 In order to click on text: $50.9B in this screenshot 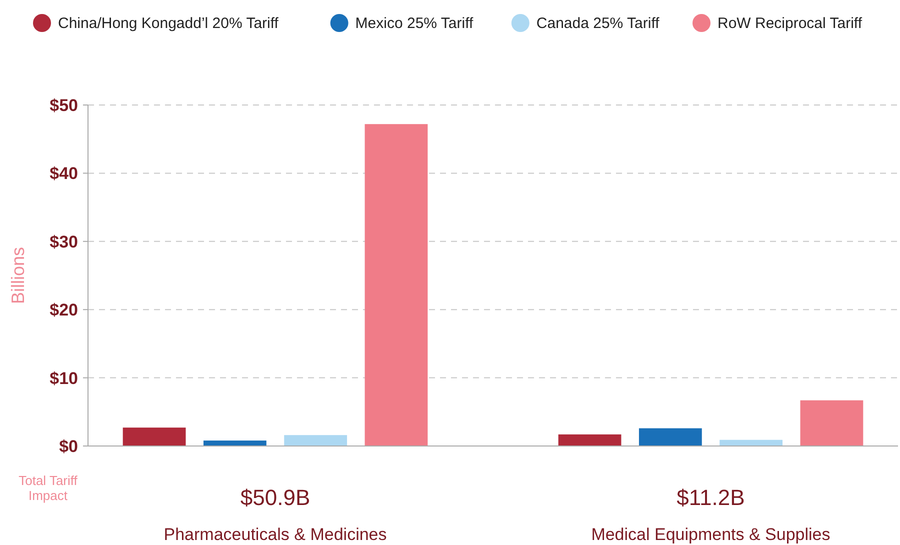, I will do `click(275, 497)`.